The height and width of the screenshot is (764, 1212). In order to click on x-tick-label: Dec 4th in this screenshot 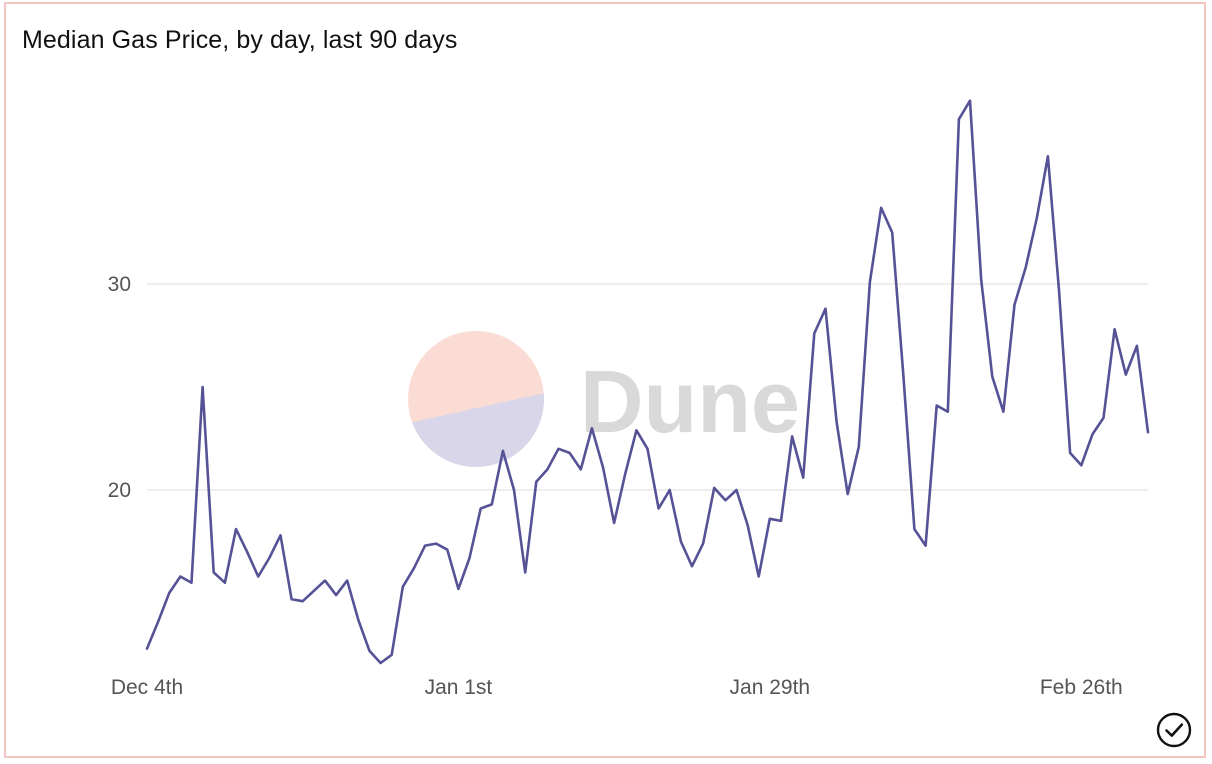, I will do `click(147, 687)`.